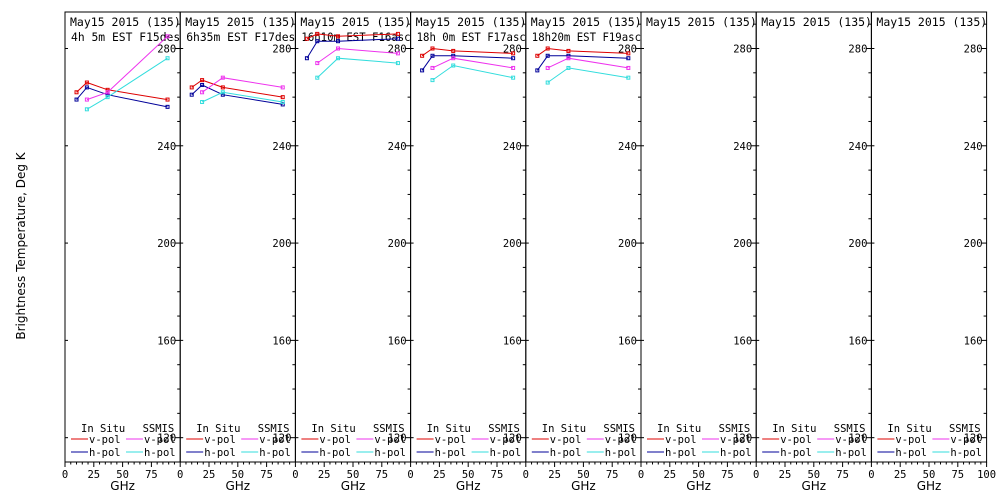 This screenshot has height=500, width=1000. I want to click on y-tick-label: 120, so click(973, 439).